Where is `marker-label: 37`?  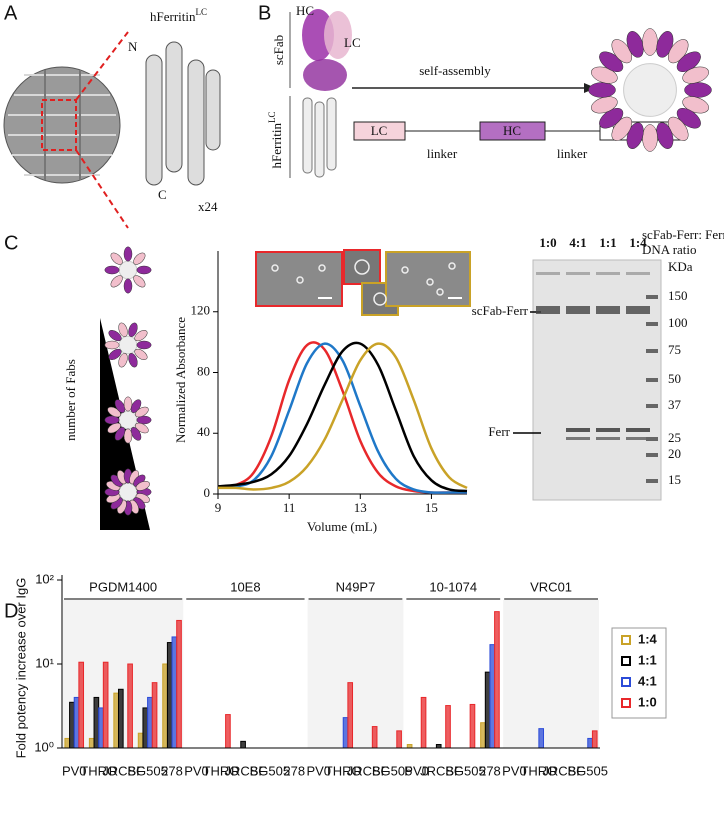 marker-label: 37 is located at coordinates (675, 404).